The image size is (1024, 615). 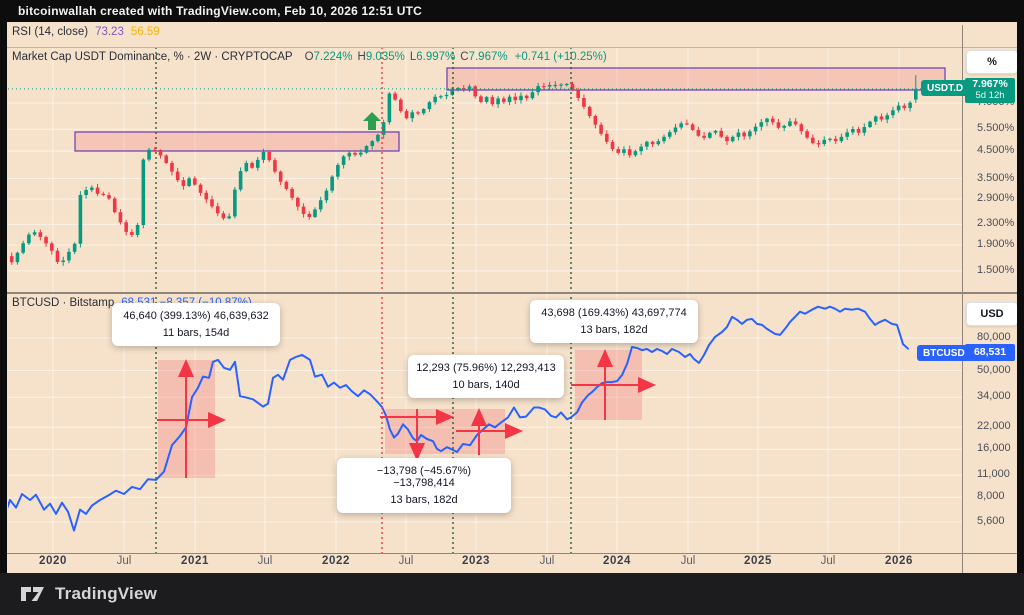 I want to click on time-tick-label: 2023, so click(x=476, y=561).